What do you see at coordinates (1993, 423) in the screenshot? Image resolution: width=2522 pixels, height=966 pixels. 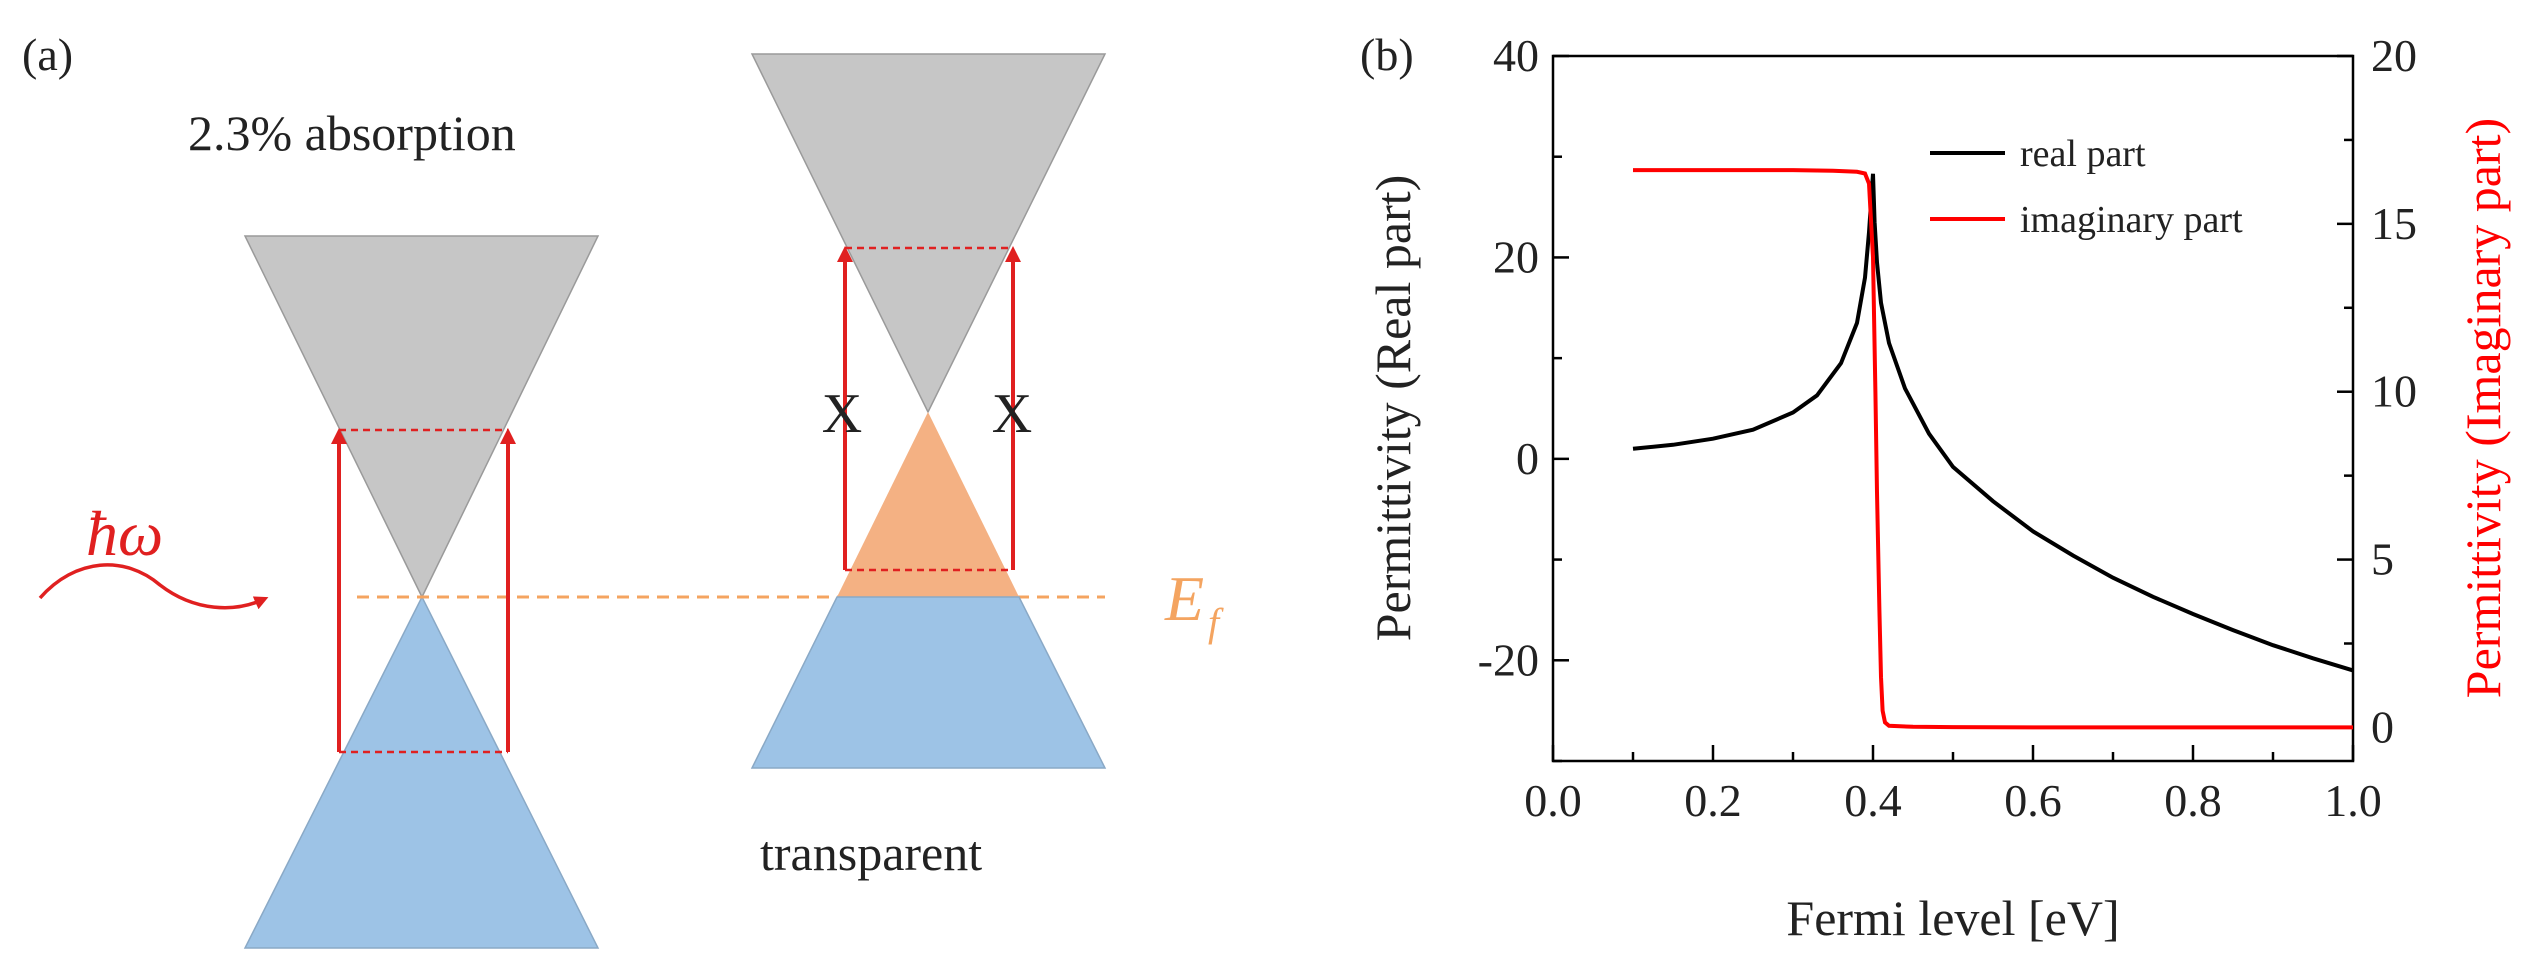 I see `series-real-part` at bounding box center [1993, 423].